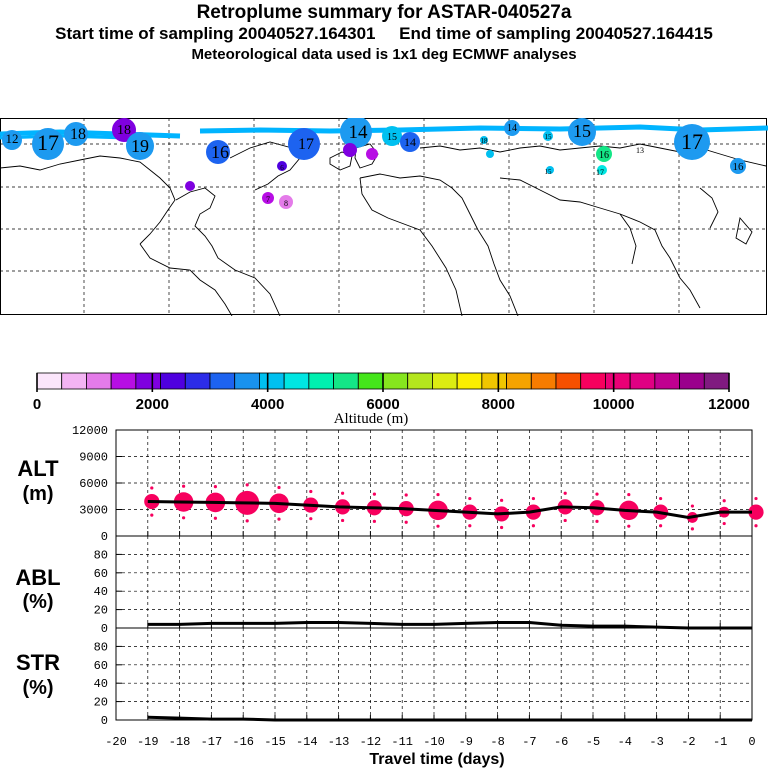 Image resolution: width=768 pixels, height=768 pixels. Describe the element at coordinates (561, 742) in the screenshot. I see `x-tick-label: -6` at that location.